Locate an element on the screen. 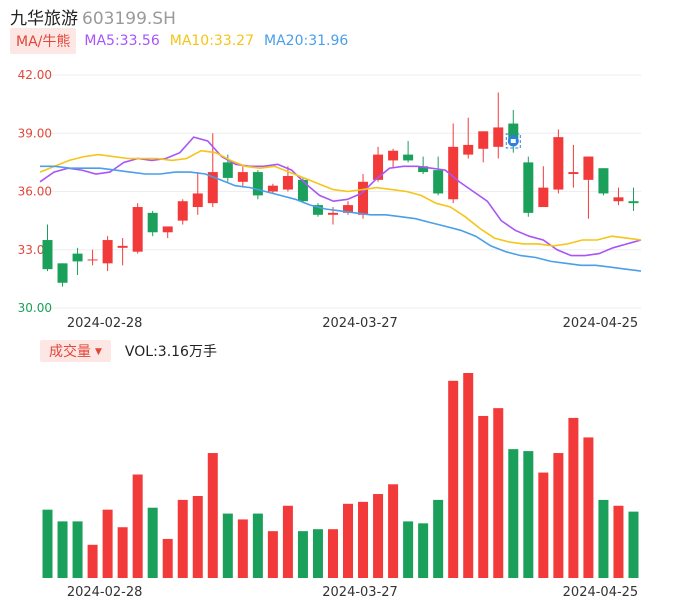 The width and height of the screenshot is (686, 606). volume-legend: 成交量 ▼ VOL:3.16万手 is located at coordinates (128, 351).